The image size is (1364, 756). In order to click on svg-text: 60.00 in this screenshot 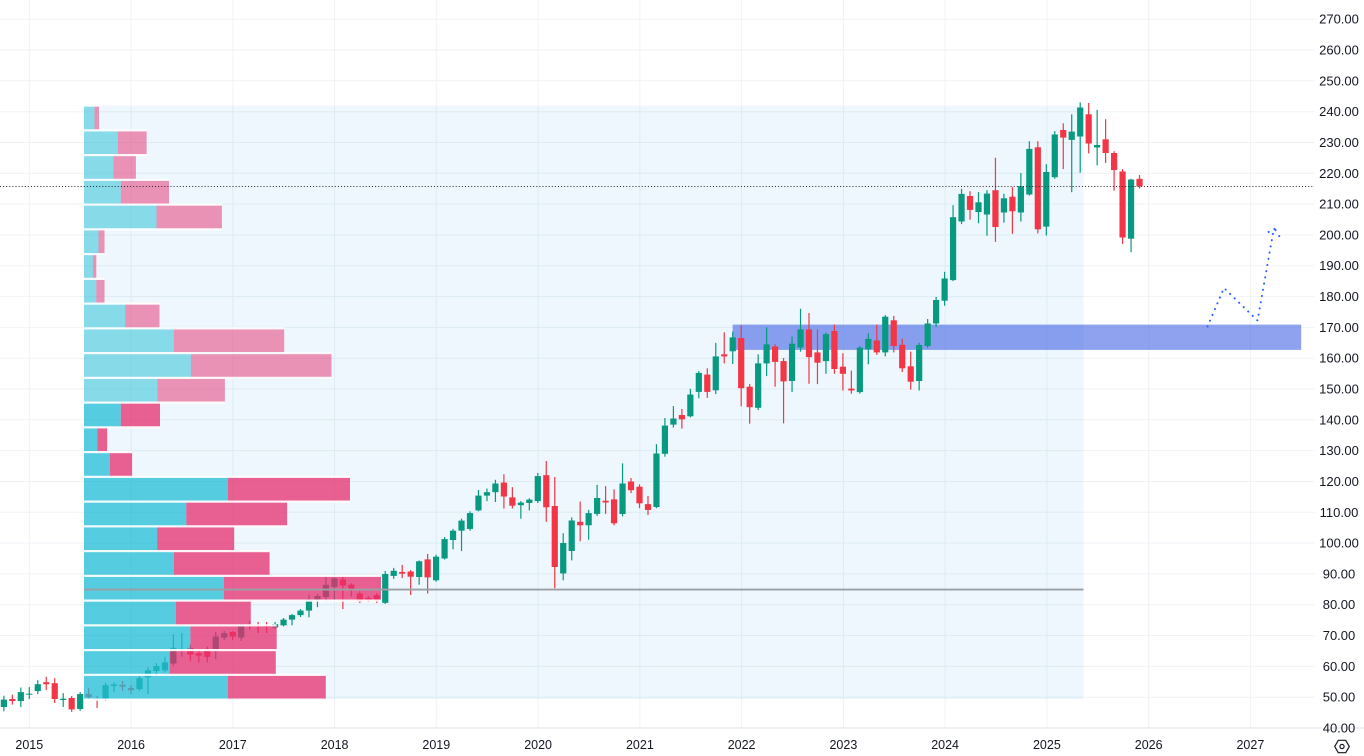, I will do `click(1339, 666)`.